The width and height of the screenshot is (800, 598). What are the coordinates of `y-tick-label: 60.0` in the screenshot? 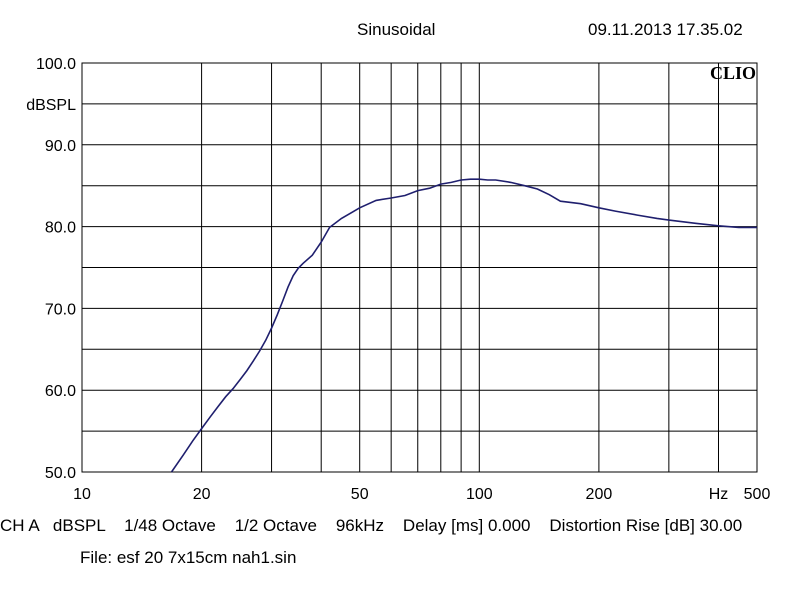 It's located at (60, 391).